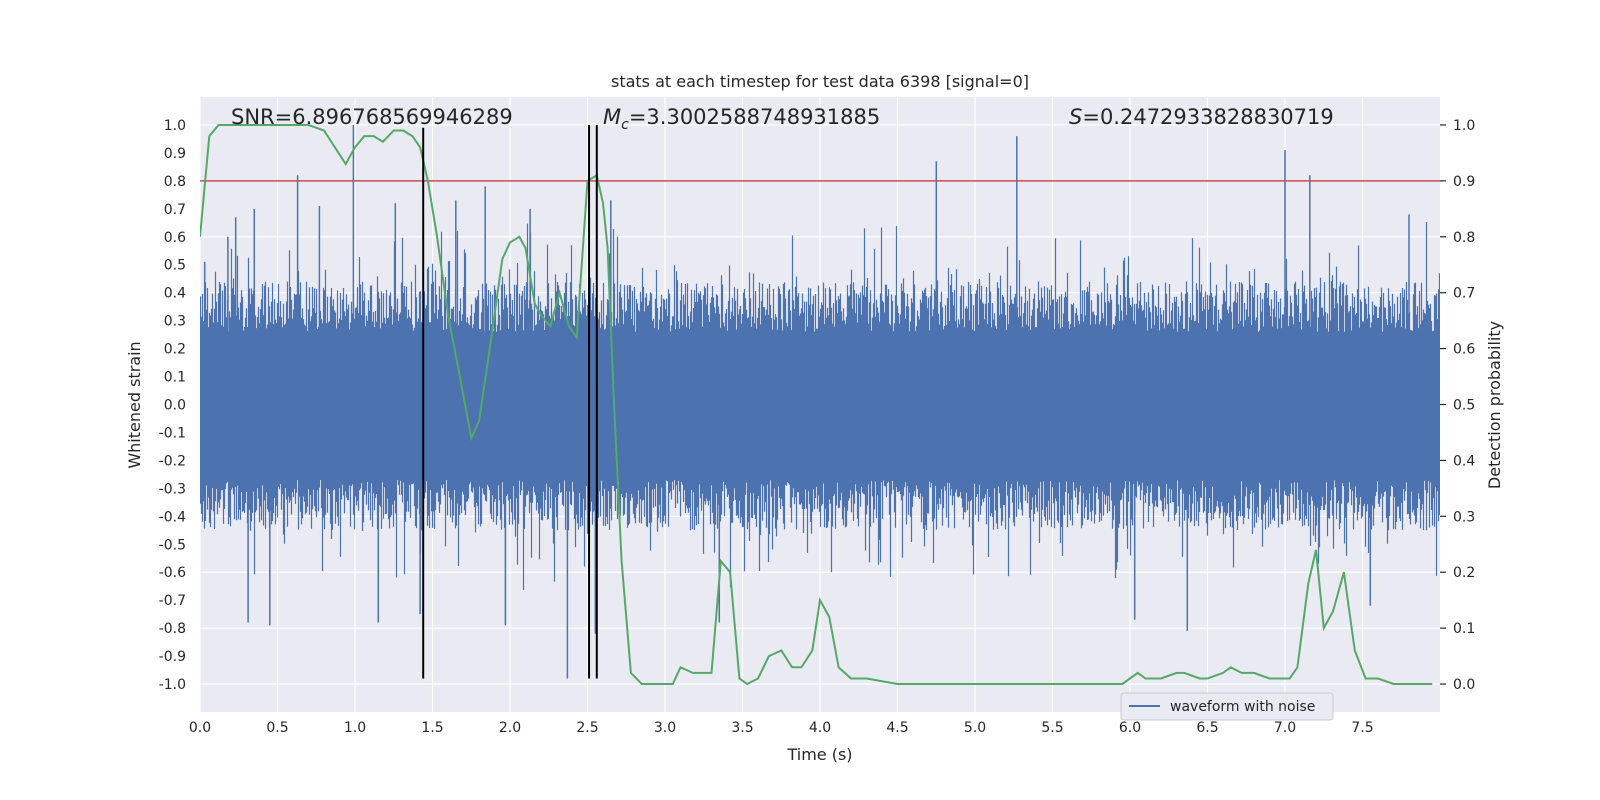 This screenshot has width=1600, height=800. What do you see at coordinates (1464, 126) in the screenshot?
I see `y2-tick-label: 1.0` at bounding box center [1464, 126].